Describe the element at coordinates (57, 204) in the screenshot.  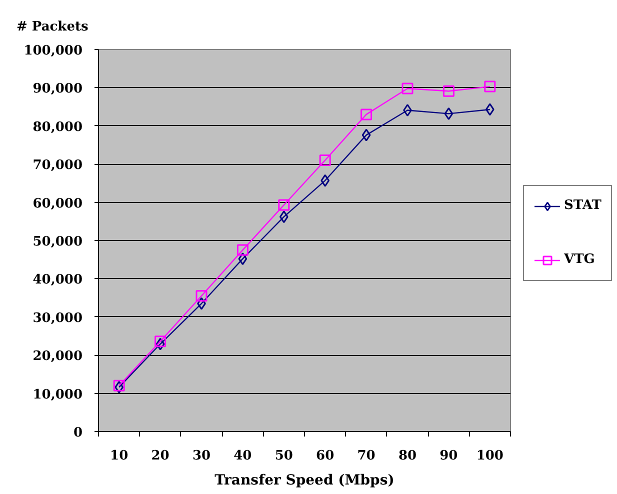
I see `y-tick-label: 60,000` at that location.